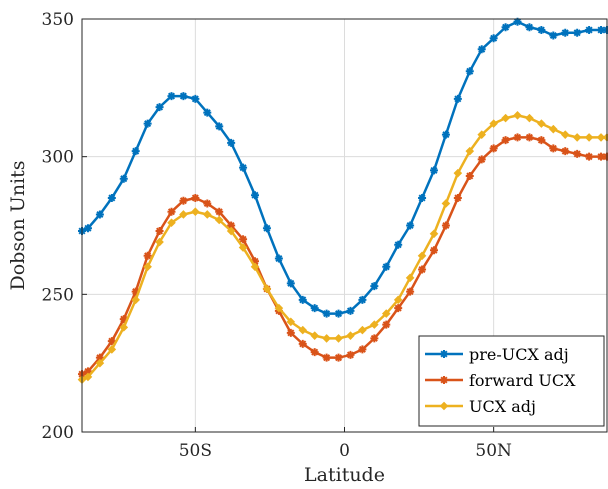 The image size is (608, 489). I want to click on x-tick-label-0: 50S, so click(195, 451).